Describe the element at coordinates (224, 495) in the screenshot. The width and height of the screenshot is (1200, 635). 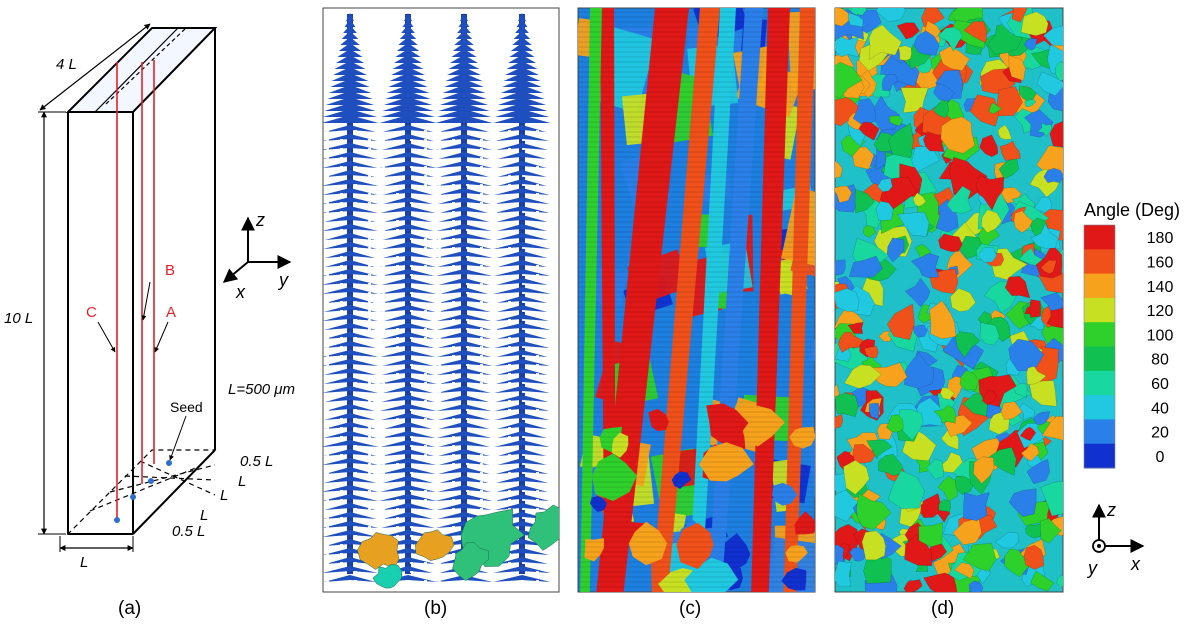
I see `dim-right-label-3: L` at that location.